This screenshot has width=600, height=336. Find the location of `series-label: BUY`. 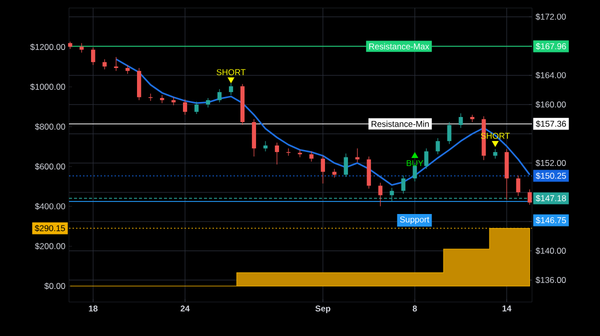

series-label: BUY is located at coordinates (415, 163).